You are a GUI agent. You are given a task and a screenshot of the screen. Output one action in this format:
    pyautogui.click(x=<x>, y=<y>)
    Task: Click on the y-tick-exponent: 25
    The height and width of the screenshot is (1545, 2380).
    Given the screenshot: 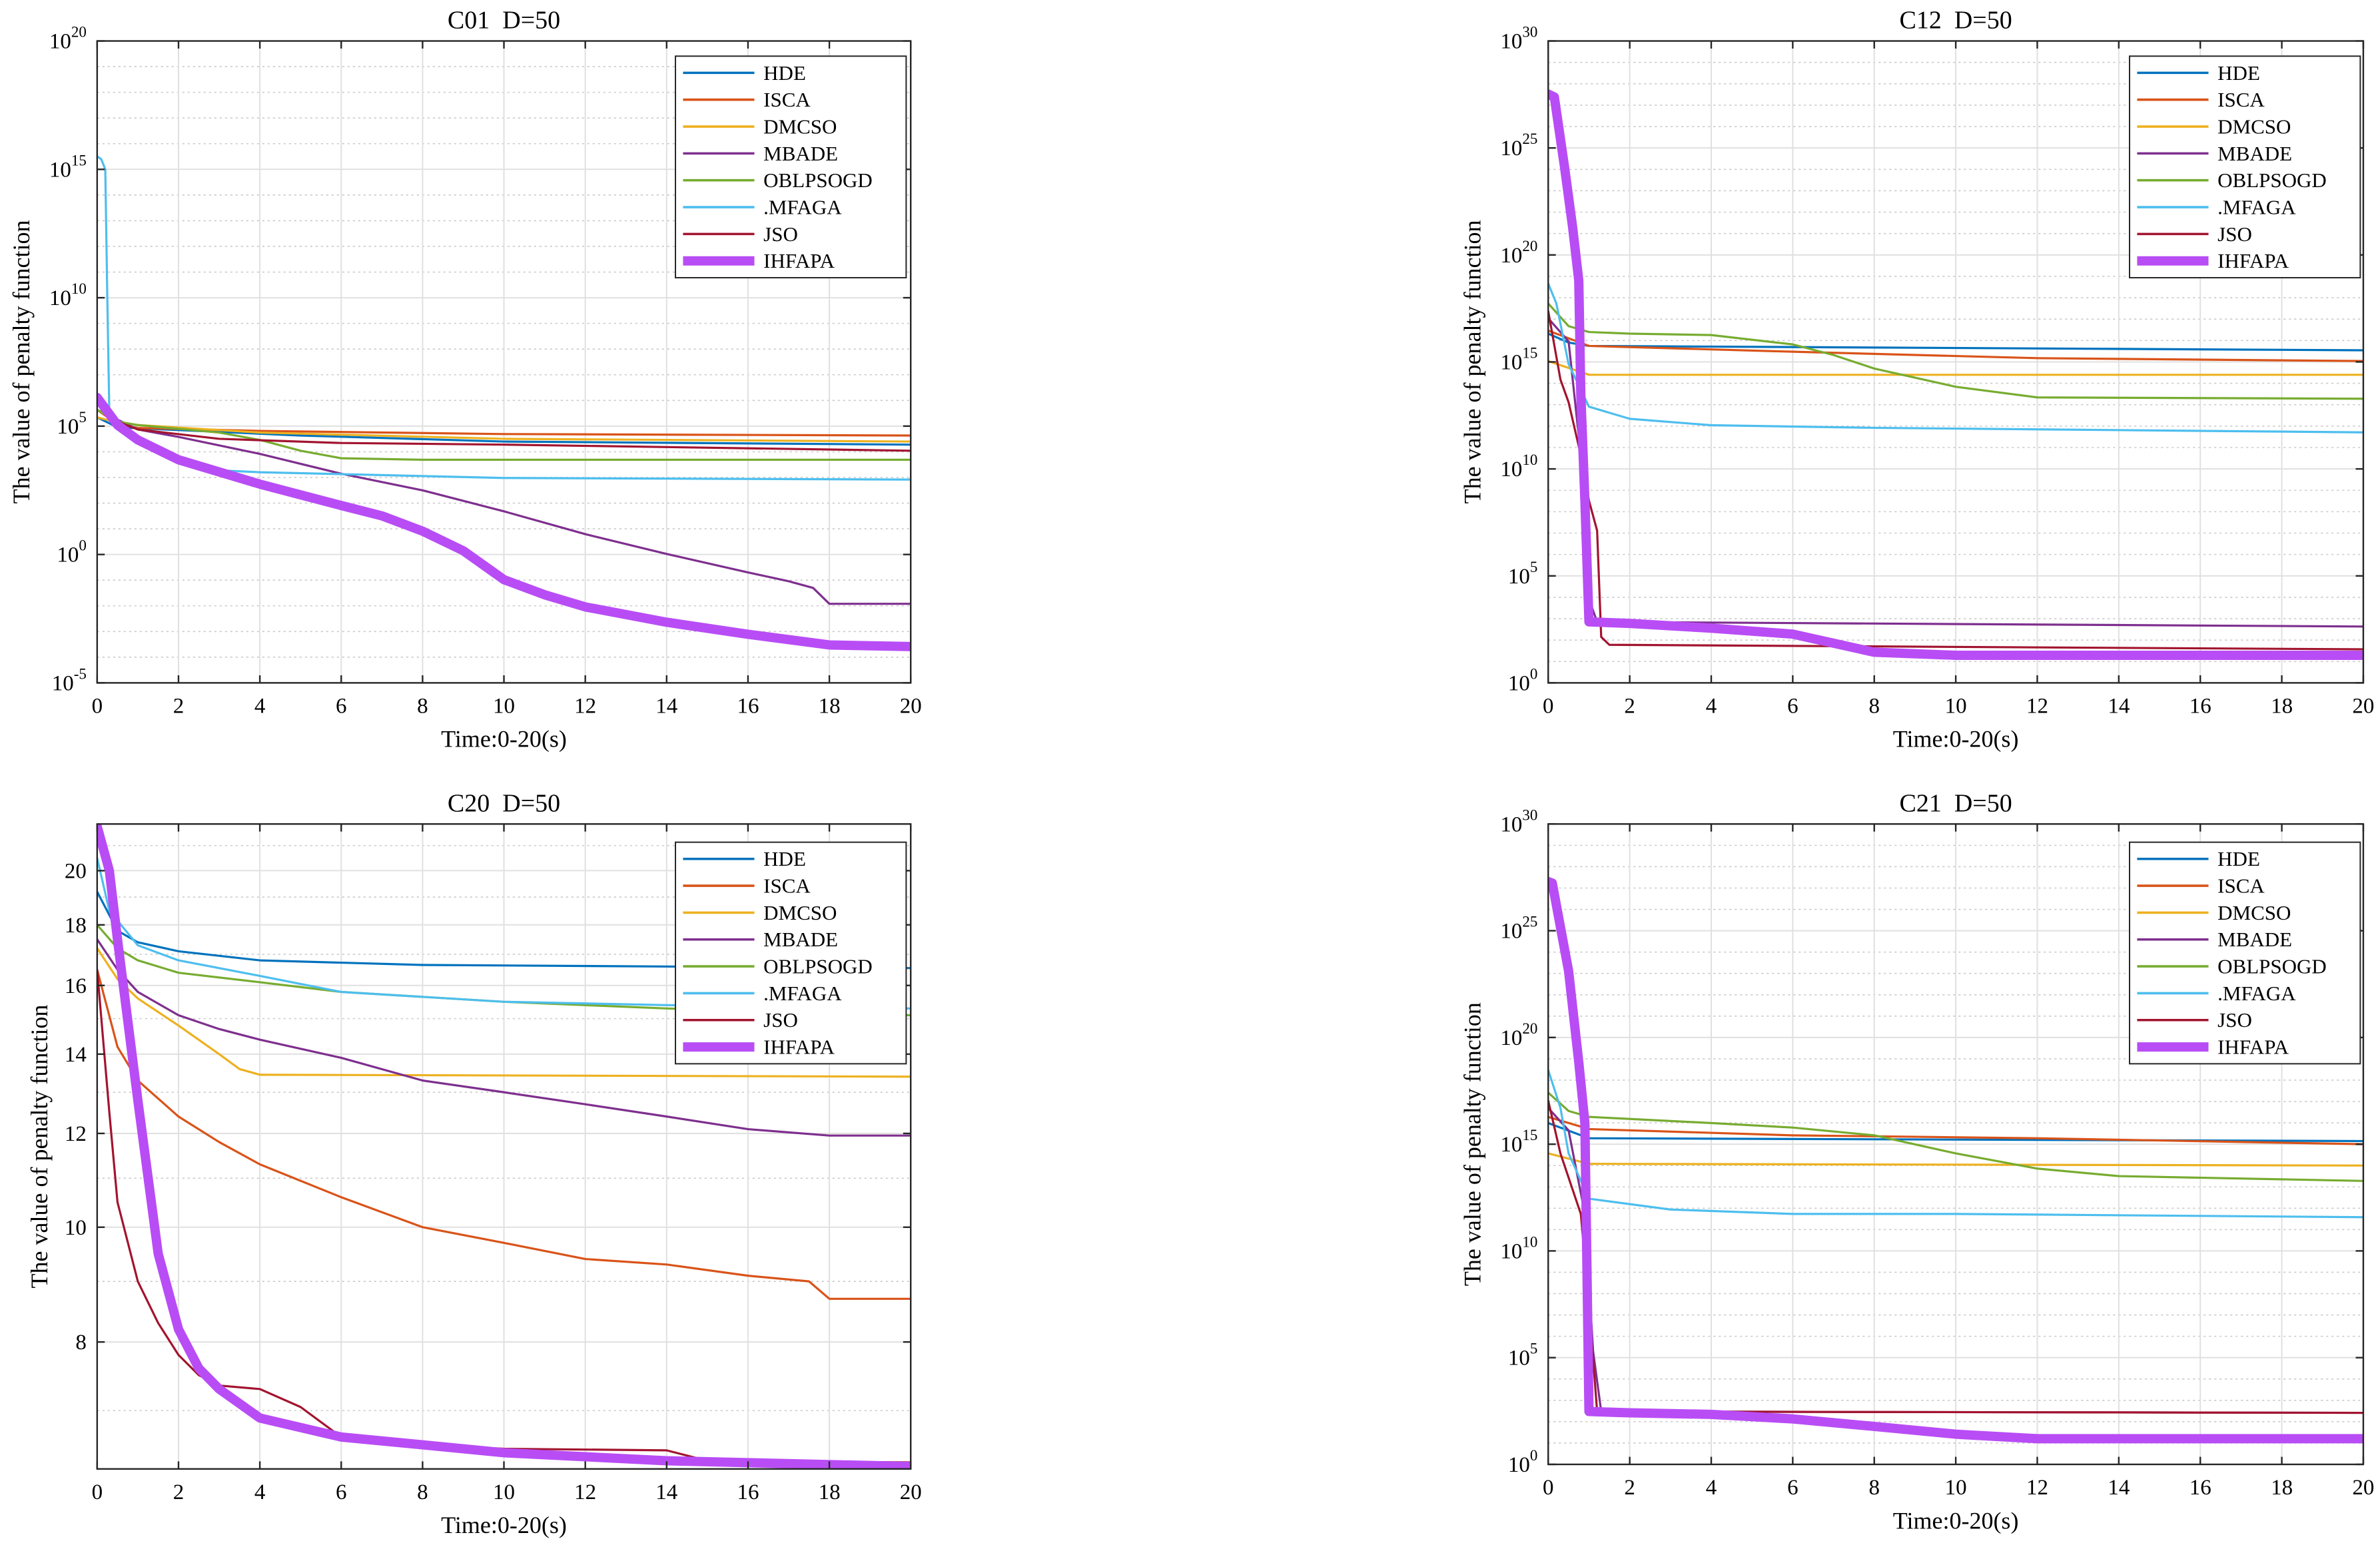 What is the action you would take?
    pyautogui.click(x=1529, y=139)
    